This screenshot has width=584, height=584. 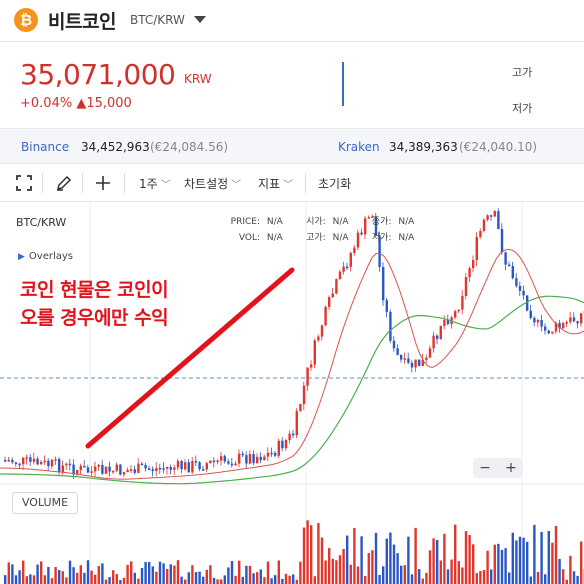 What do you see at coordinates (305, 183) in the screenshot?
I see `toolbar-divider` at bounding box center [305, 183].